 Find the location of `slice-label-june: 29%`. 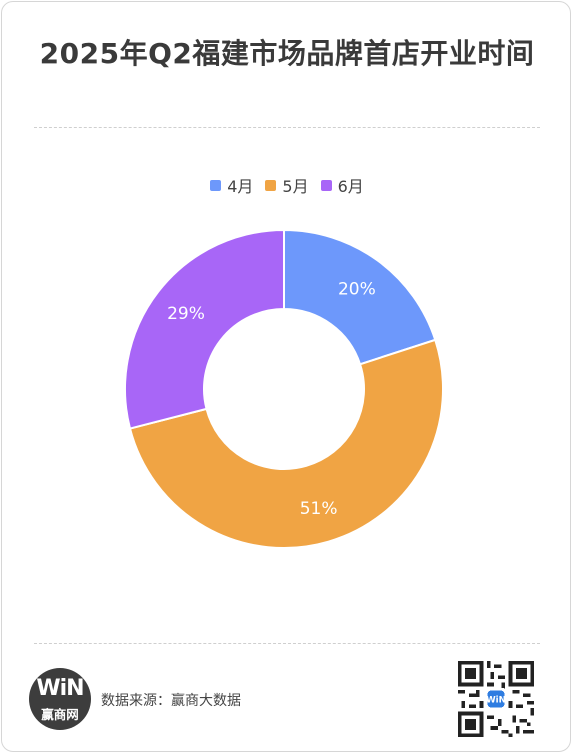

slice-label-june: 29% is located at coordinates (186, 314).